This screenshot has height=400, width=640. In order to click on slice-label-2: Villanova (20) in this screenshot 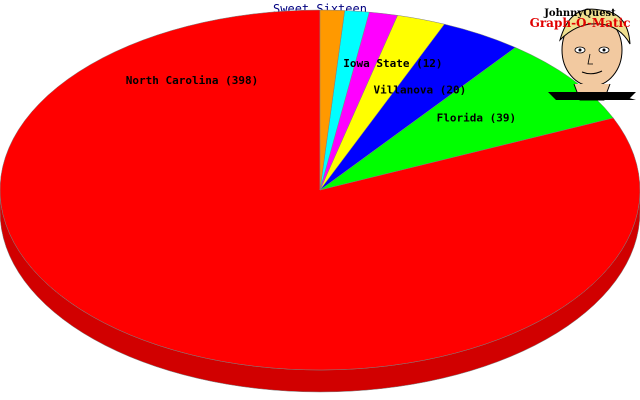, I will do `click(420, 90)`.